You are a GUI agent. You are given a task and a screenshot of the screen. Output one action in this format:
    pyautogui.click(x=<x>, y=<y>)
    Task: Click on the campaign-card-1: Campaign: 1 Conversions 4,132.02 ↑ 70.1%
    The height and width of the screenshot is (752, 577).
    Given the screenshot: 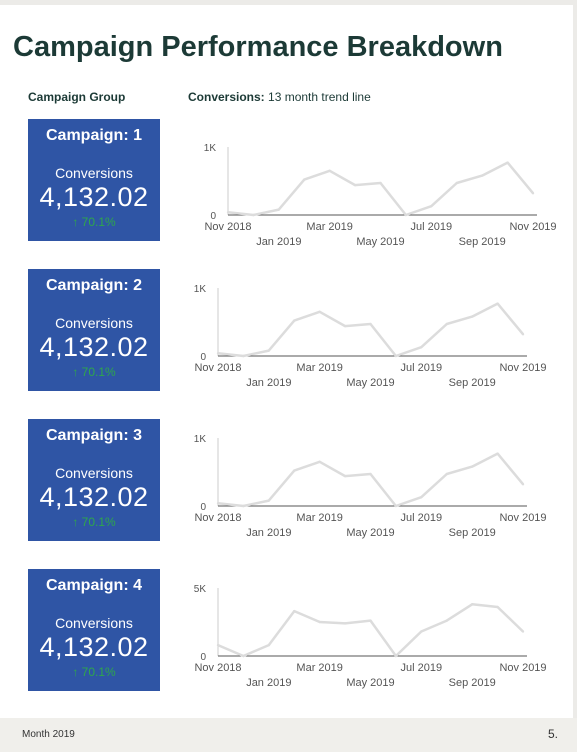 What is the action you would take?
    pyautogui.click(x=94, y=180)
    